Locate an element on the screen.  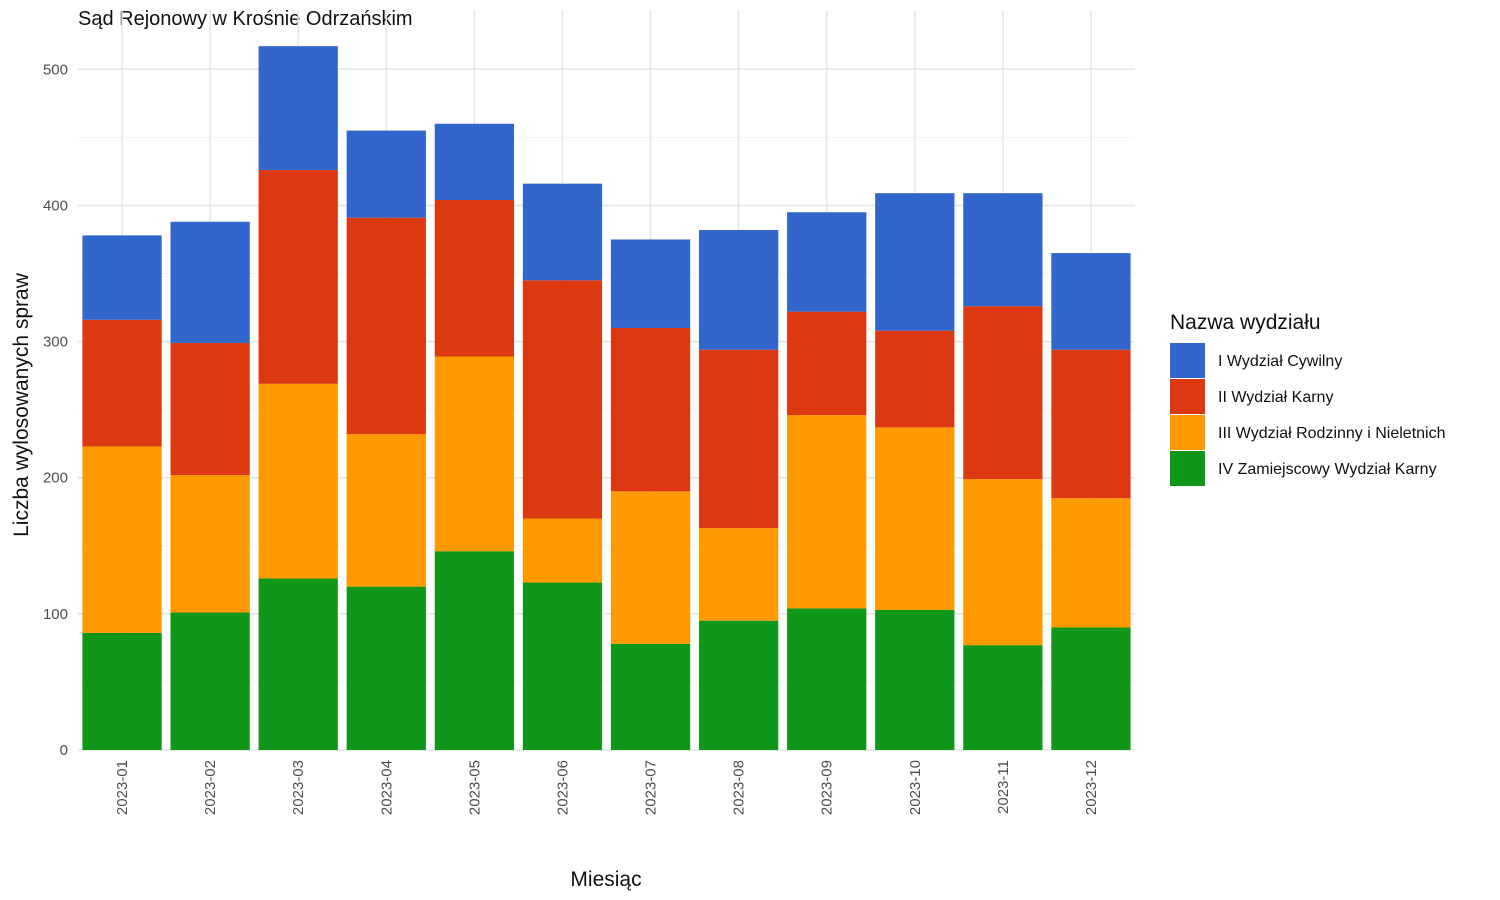
x-axis-title: Miesiąc is located at coordinates (605, 879).